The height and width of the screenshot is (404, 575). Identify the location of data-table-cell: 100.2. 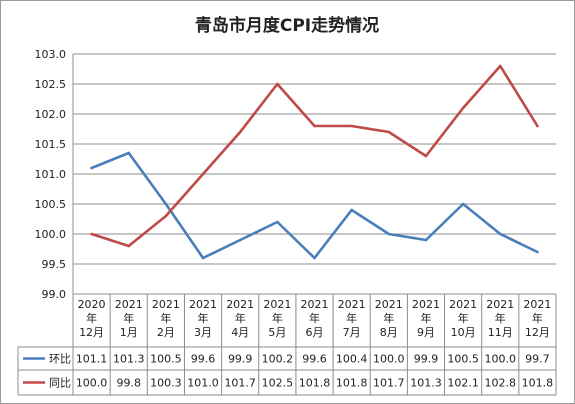
(278, 359).